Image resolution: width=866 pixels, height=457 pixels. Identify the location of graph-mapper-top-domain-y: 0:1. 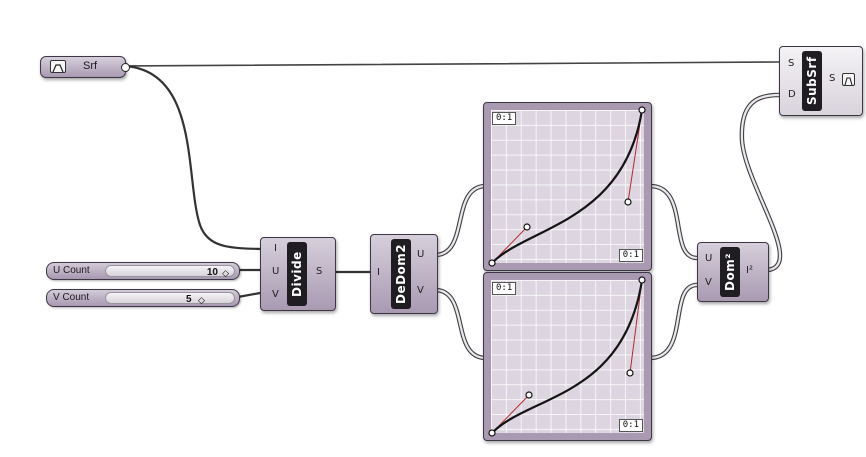
(504, 118).